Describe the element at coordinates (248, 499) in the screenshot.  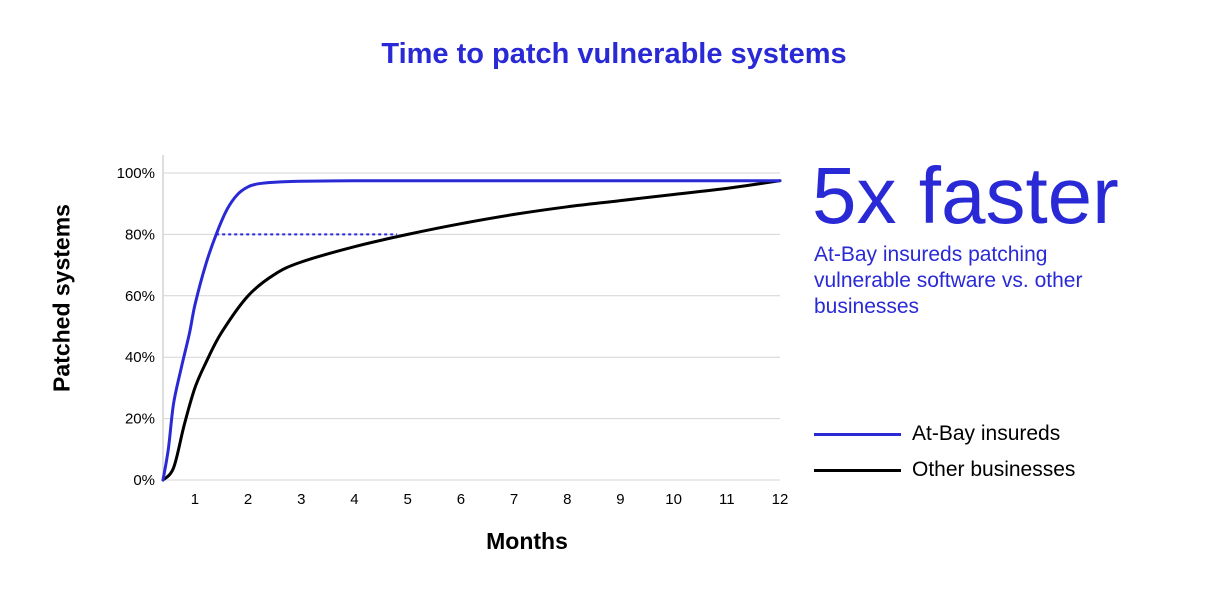
I see `x-tick-label: 2` at that location.